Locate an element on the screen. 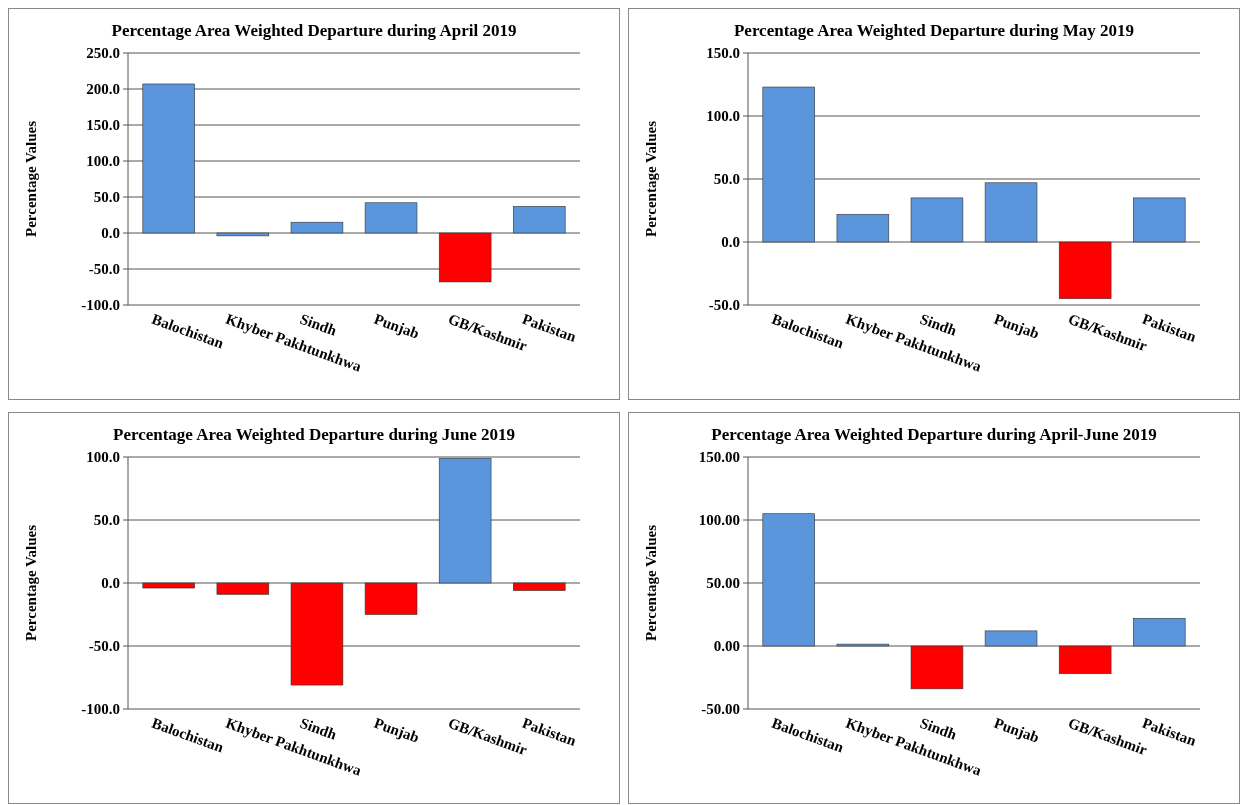 The image size is (1249, 805). chart-title: Percentage Area Weighted Departure during June 2019 is located at coordinates (314, 434).